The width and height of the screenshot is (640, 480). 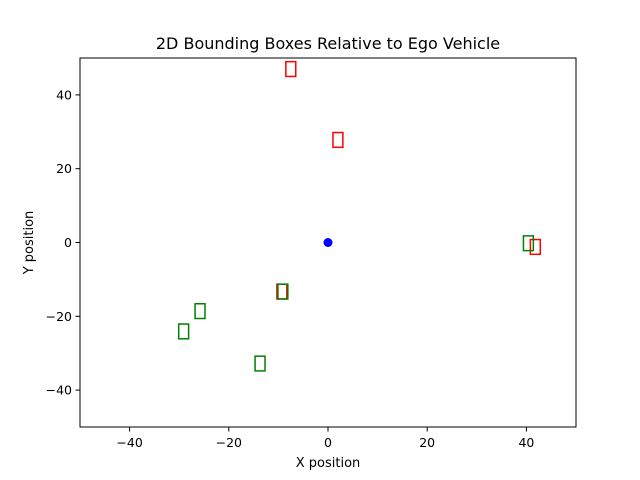 I want to click on x-tick-label: 40, so click(x=526, y=442).